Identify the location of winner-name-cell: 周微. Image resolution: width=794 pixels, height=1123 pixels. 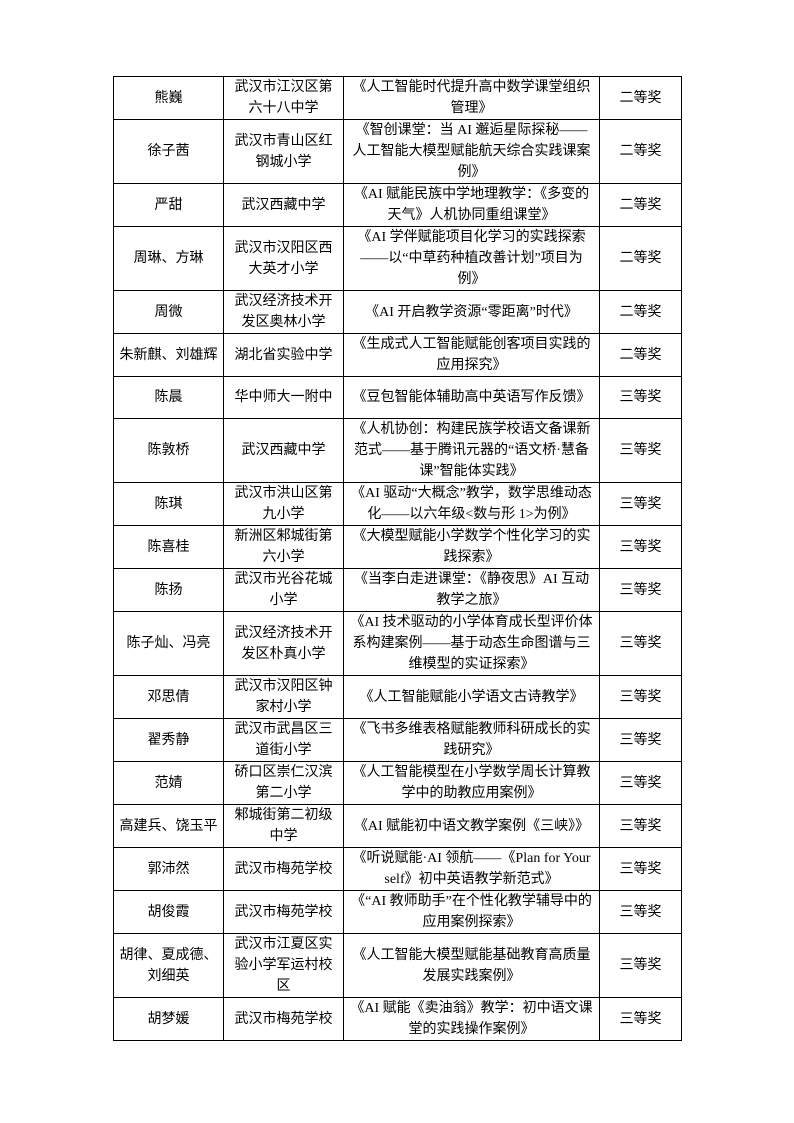
(168, 312).